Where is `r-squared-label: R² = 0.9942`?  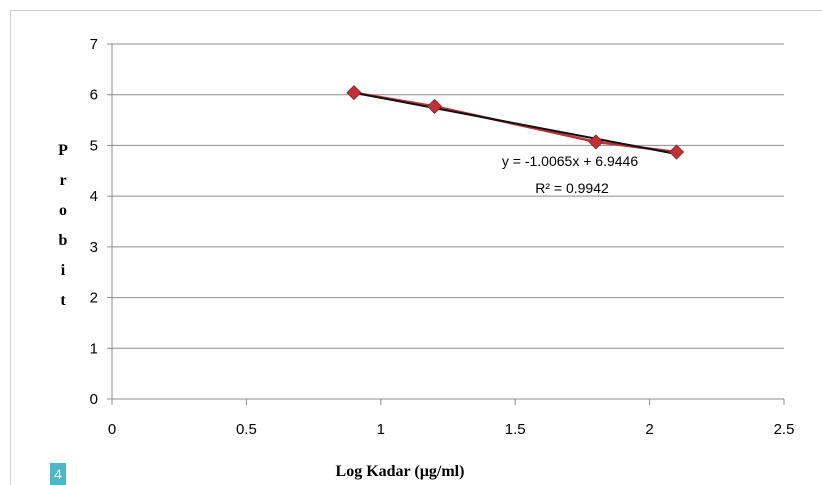
r-squared-label: R² = 0.9942 is located at coordinates (572, 188).